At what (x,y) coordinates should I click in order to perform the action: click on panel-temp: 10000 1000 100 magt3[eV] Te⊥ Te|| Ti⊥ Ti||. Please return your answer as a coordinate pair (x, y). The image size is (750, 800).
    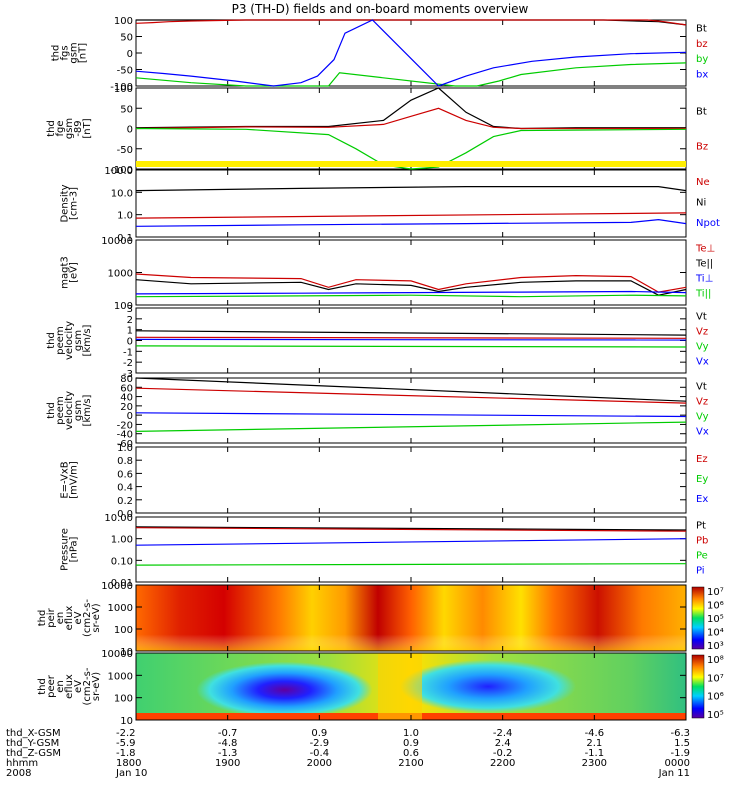
    Looking at the image, I should click on (388, 274).